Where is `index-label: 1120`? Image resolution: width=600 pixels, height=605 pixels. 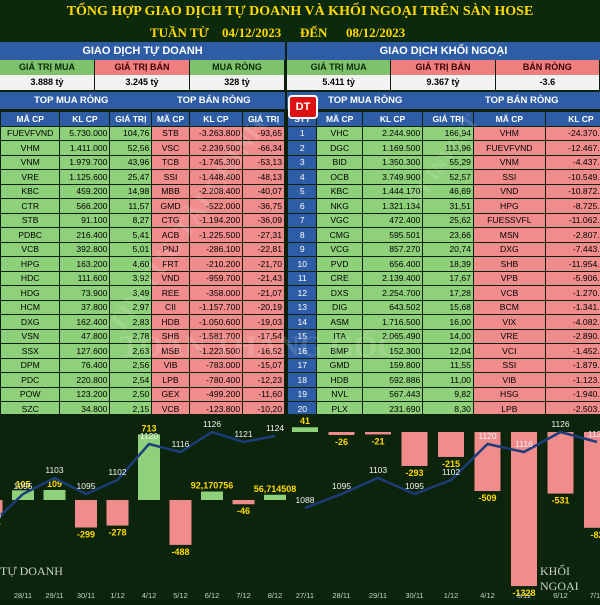
index-label: 1120 is located at coordinates (487, 436).